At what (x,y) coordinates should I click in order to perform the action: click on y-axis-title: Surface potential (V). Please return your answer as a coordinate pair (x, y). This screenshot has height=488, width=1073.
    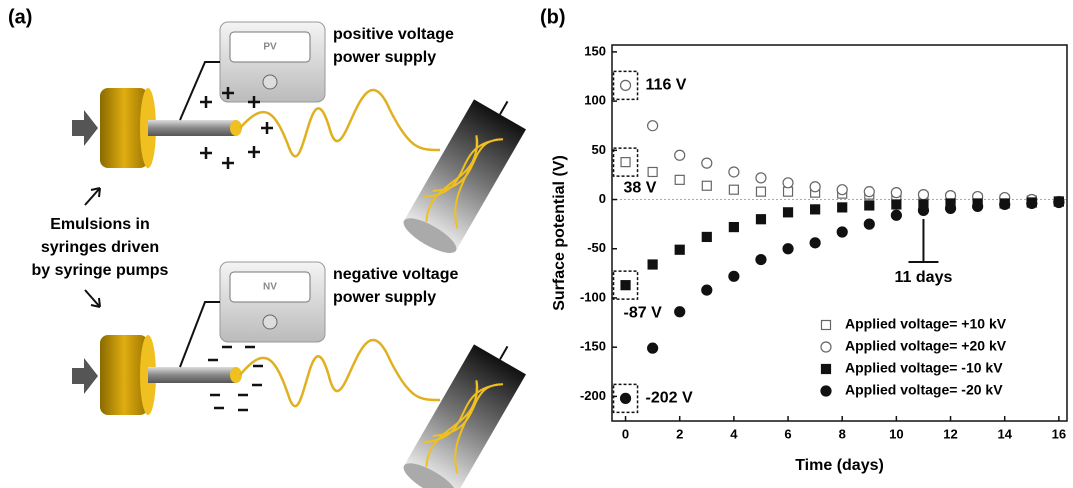
    Looking at the image, I should click on (559, 233).